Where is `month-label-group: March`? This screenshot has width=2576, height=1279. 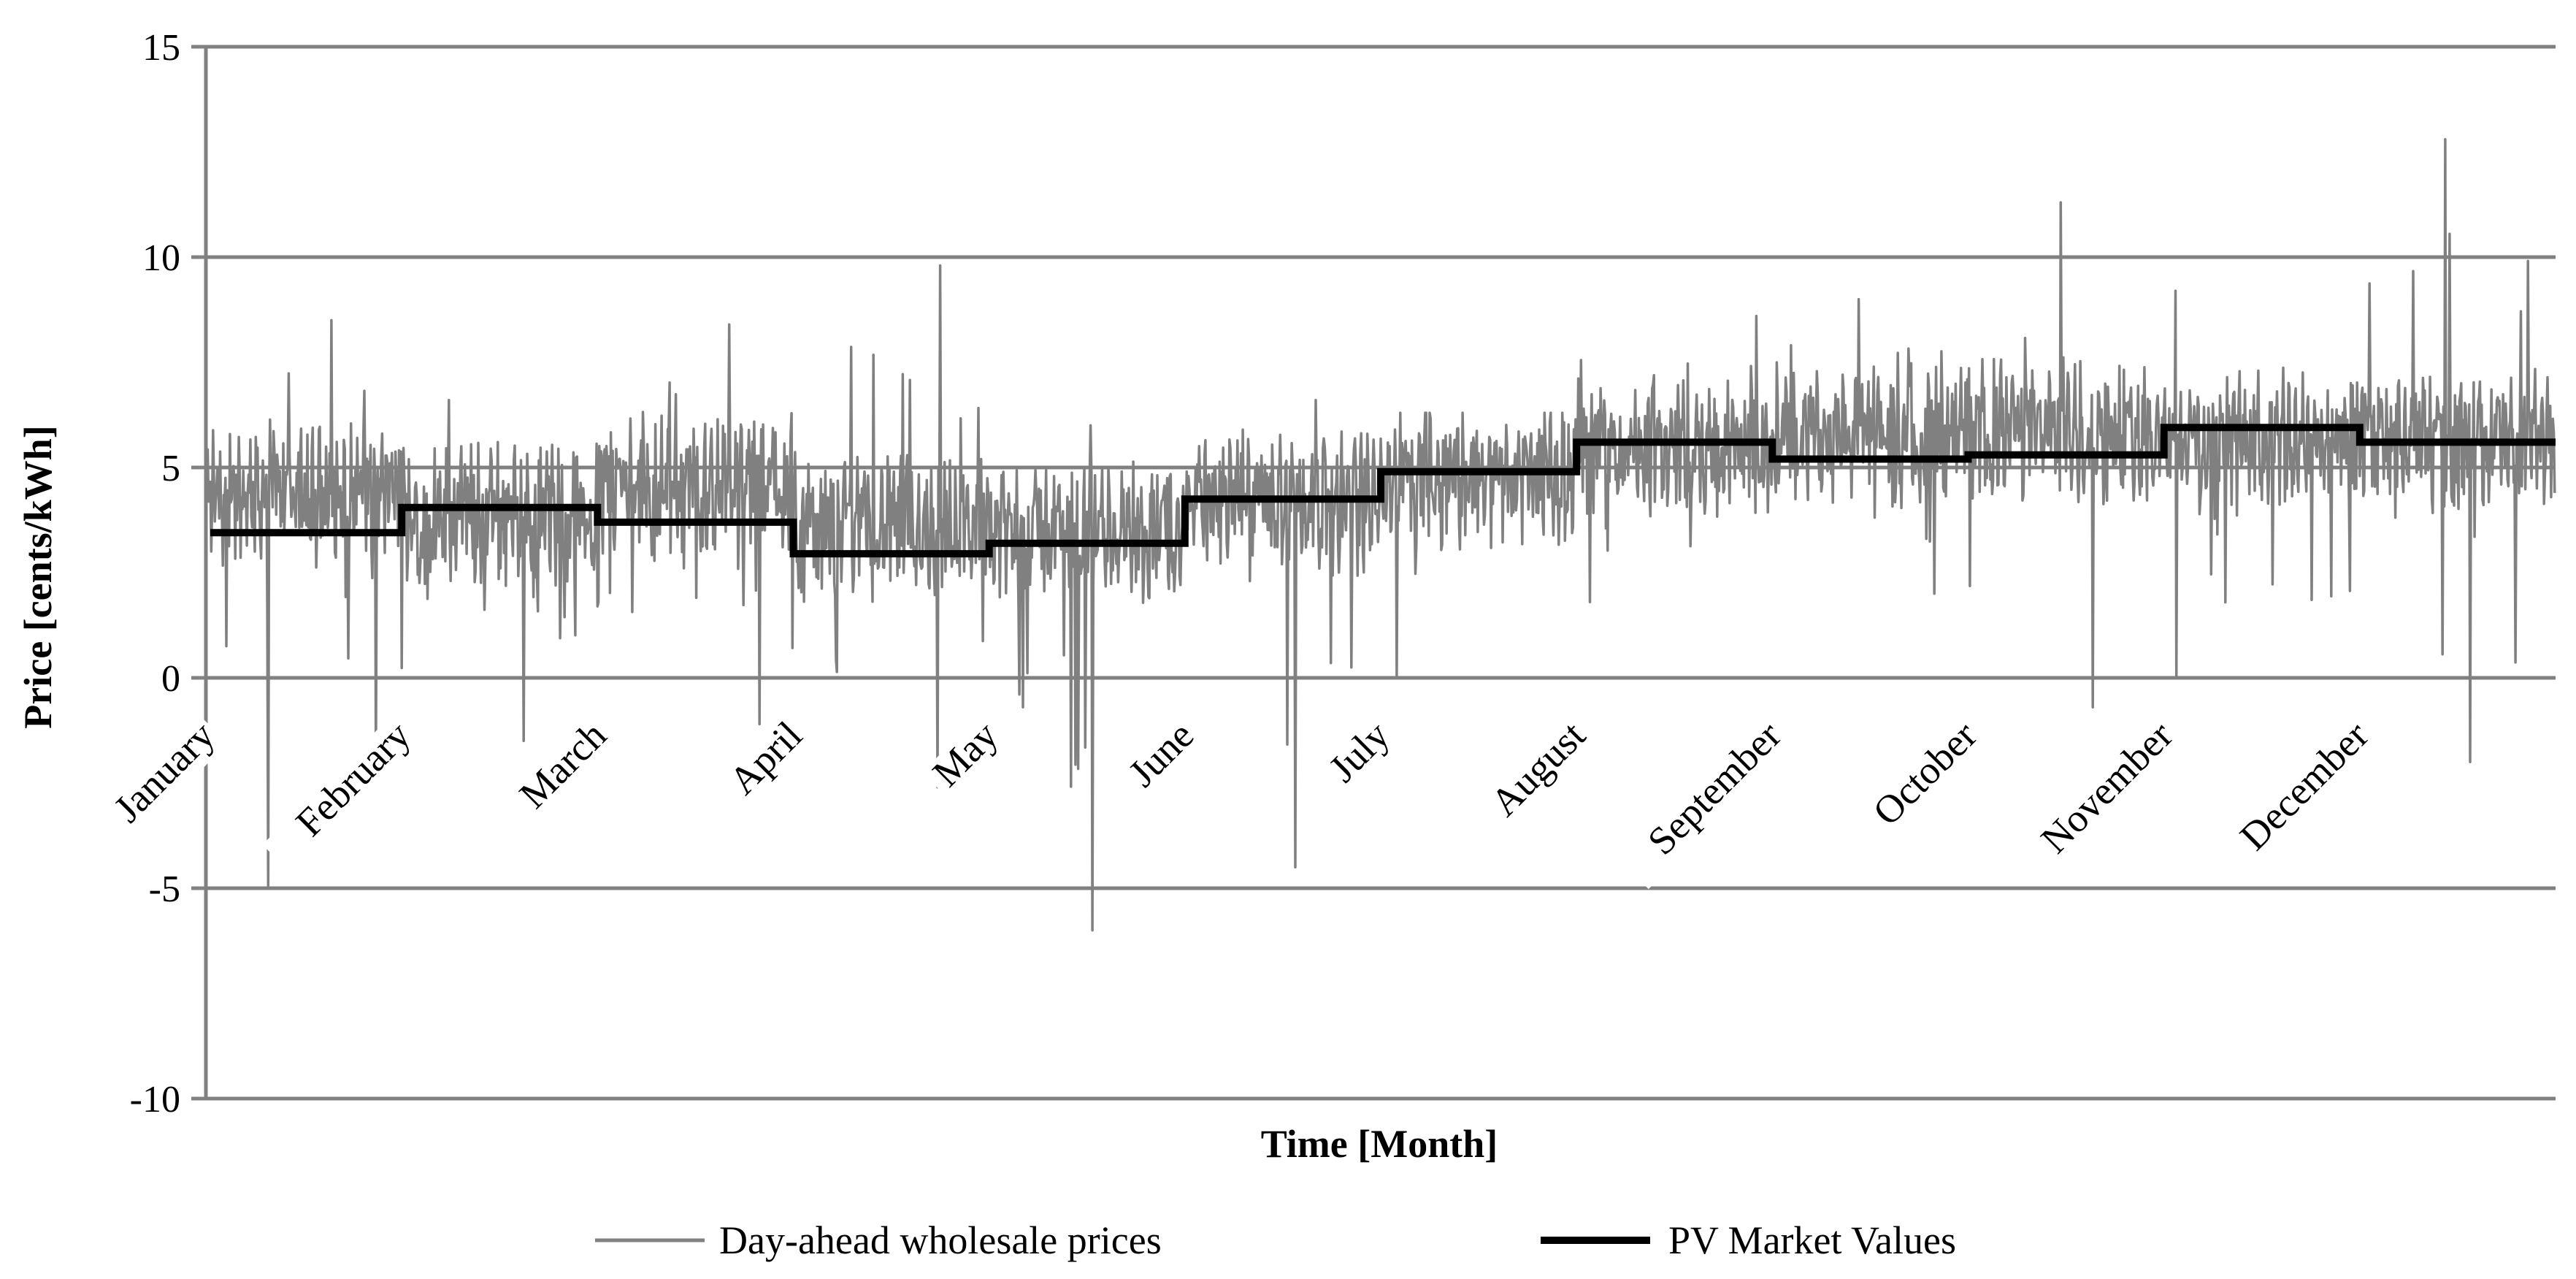 month-label-group: March is located at coordinates (560, 772).